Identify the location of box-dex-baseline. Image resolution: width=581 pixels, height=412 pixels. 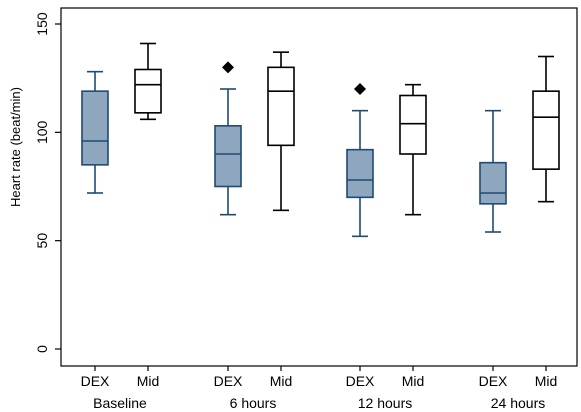
(95, 132).